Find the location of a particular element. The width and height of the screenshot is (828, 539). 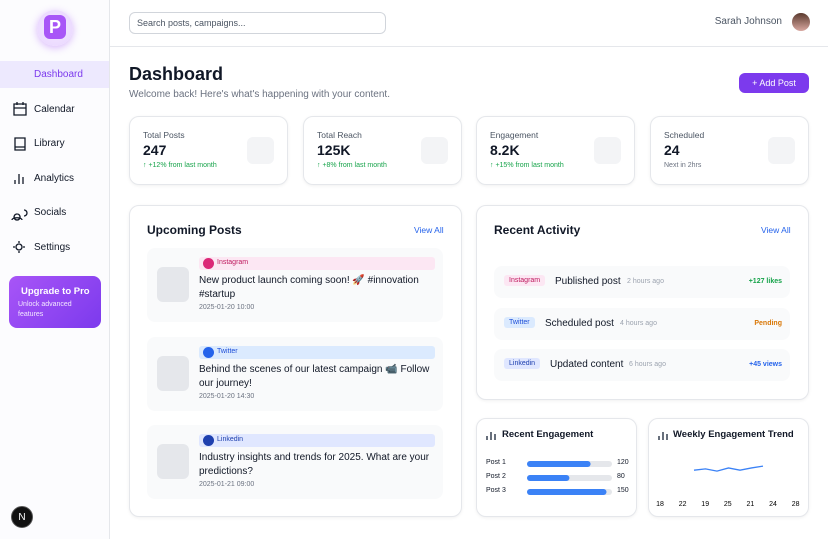

stat-note: Next in 2hrs is located at coordinates (683, 165).